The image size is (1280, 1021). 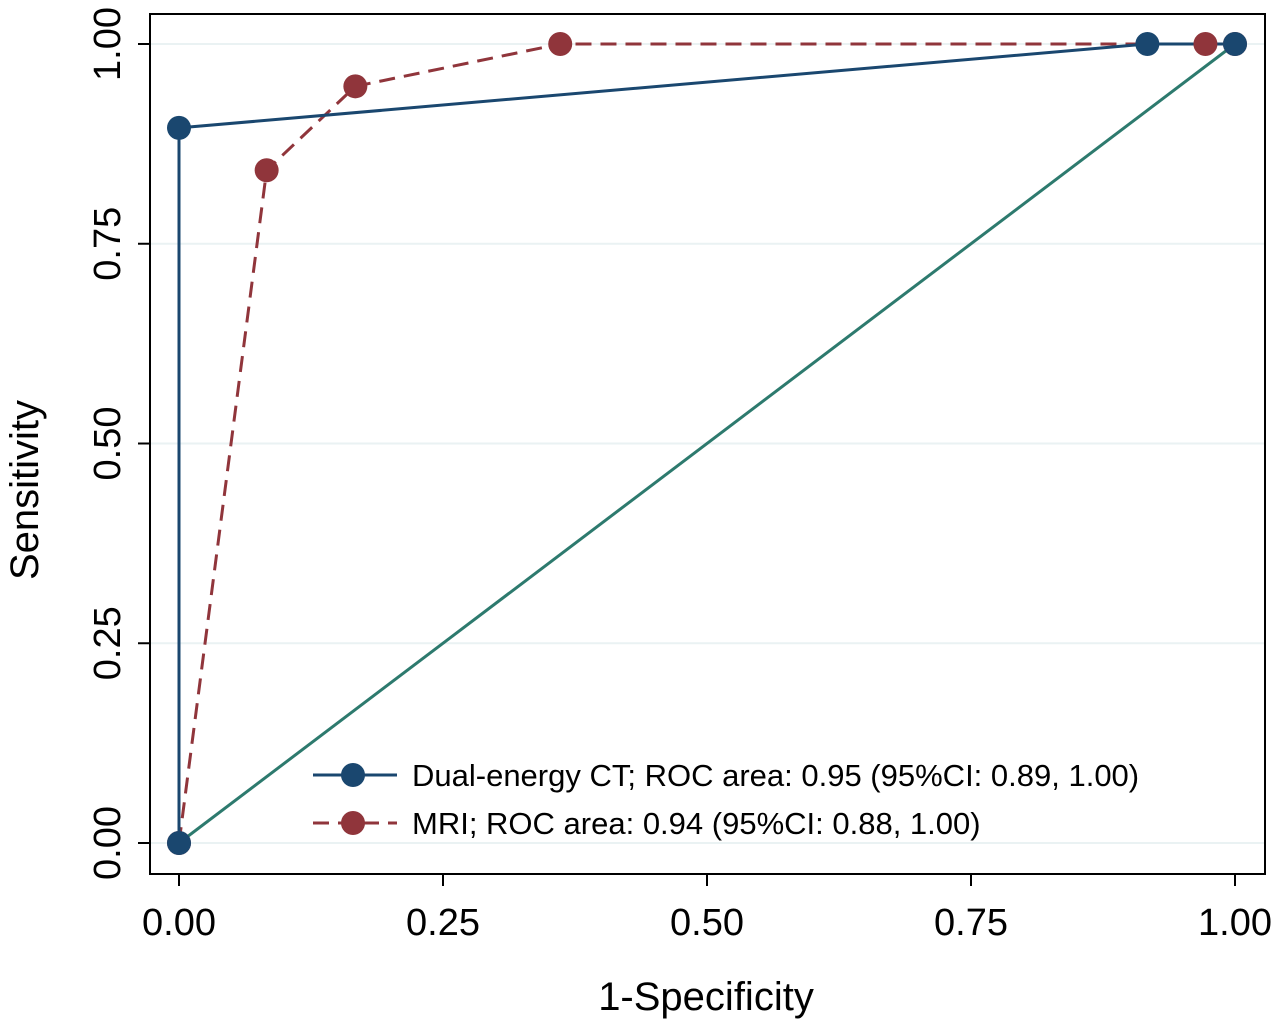 I want to click on y-axis-title: Sensitivity, so click(x=25, y=490).